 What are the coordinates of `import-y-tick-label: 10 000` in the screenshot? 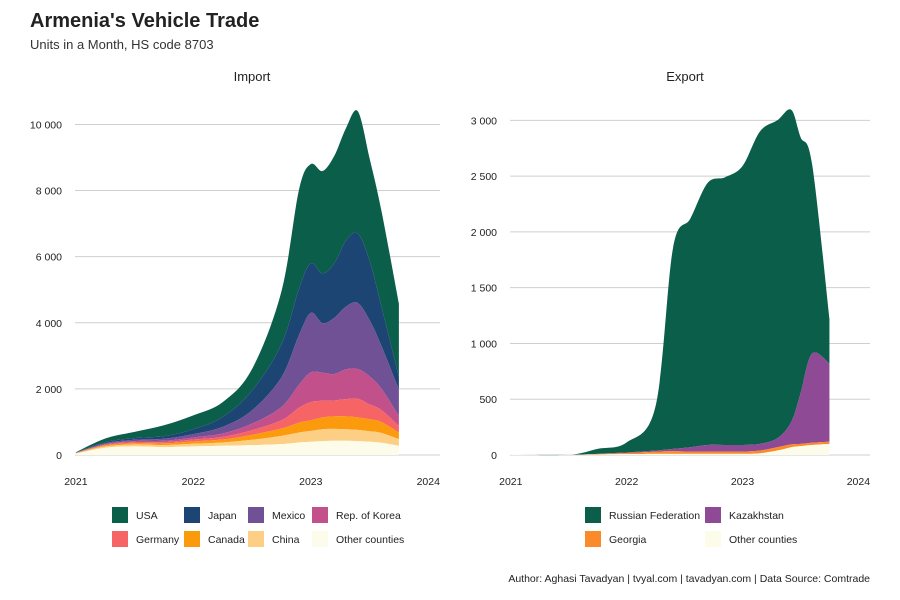 It's located at (46, 125).